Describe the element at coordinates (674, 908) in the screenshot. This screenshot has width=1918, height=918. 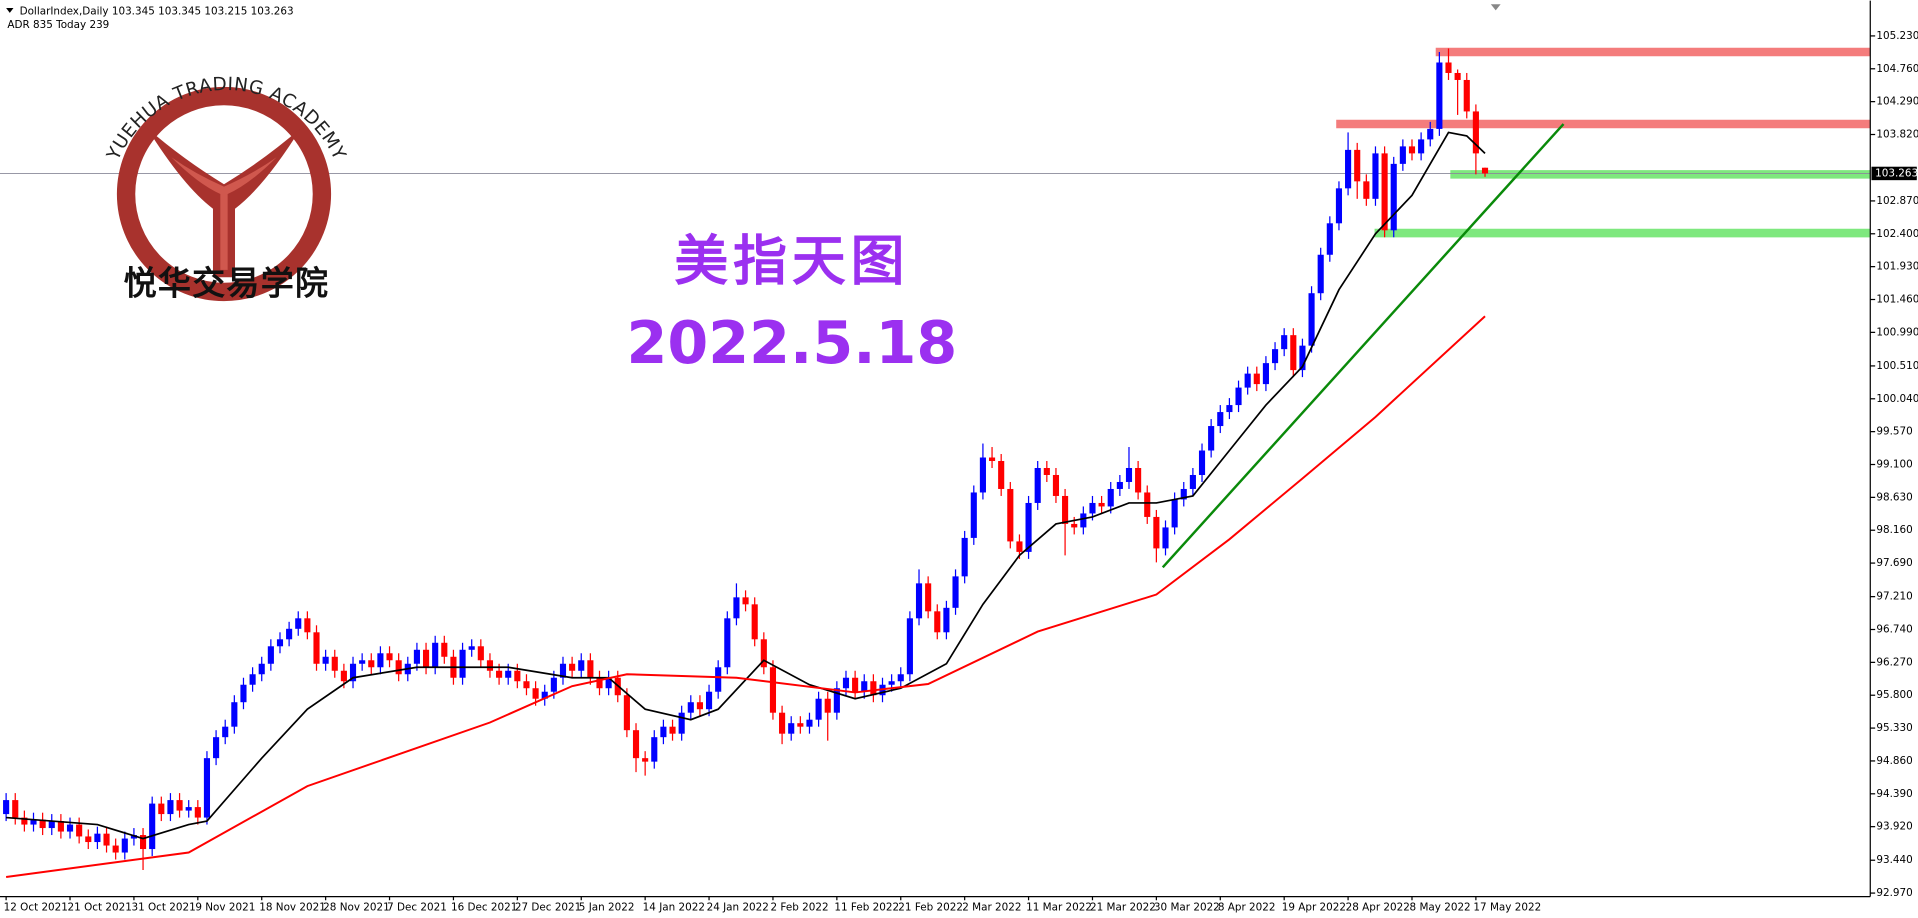
I see `x-tick-label: 14 Jan 2022` at that location.